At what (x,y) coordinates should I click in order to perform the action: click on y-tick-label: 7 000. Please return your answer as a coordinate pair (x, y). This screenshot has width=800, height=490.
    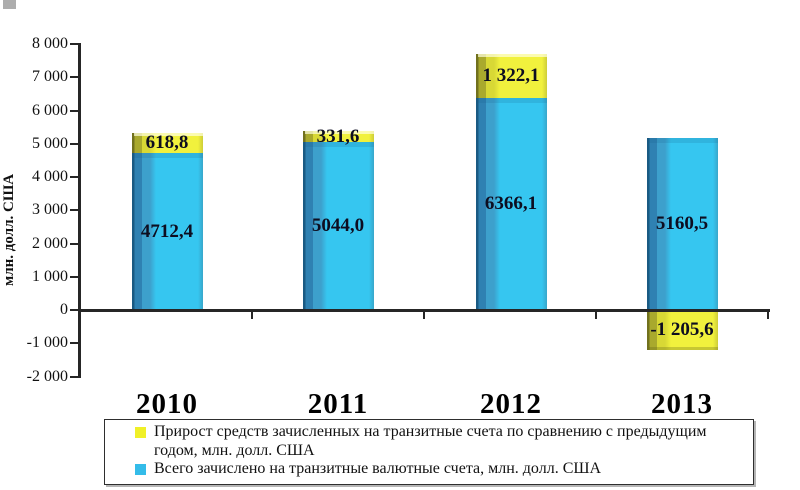
    Looking at the image, I should click on (50, 77).